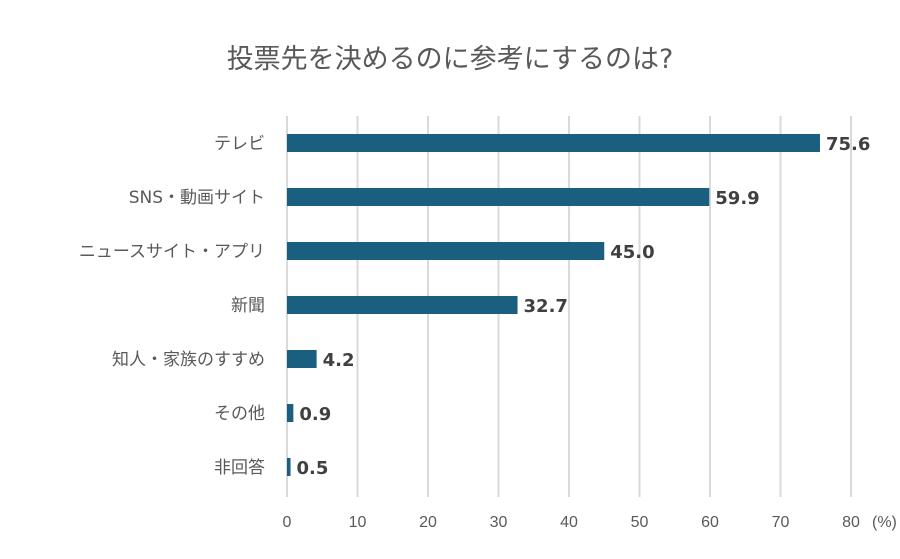 Image resolution: width=900 pixels, height=559 pixels. What do you see at coordinates (248, 306) in the screenshot?
I see `category-label: 新聞` at bounding box center [248, 306].